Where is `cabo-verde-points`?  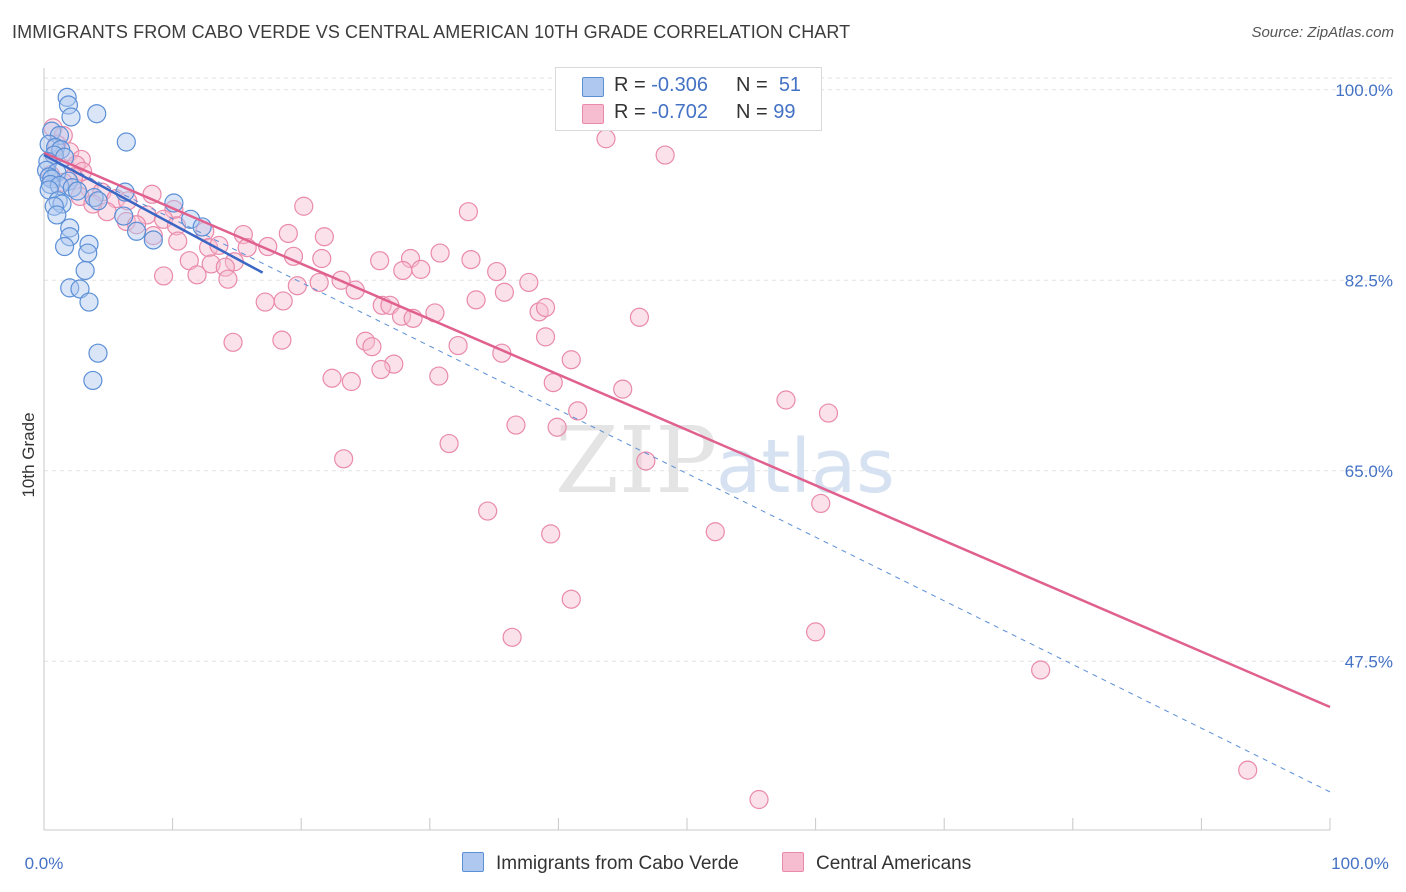 cabo-verde-points is located at coordinates (124, 239).